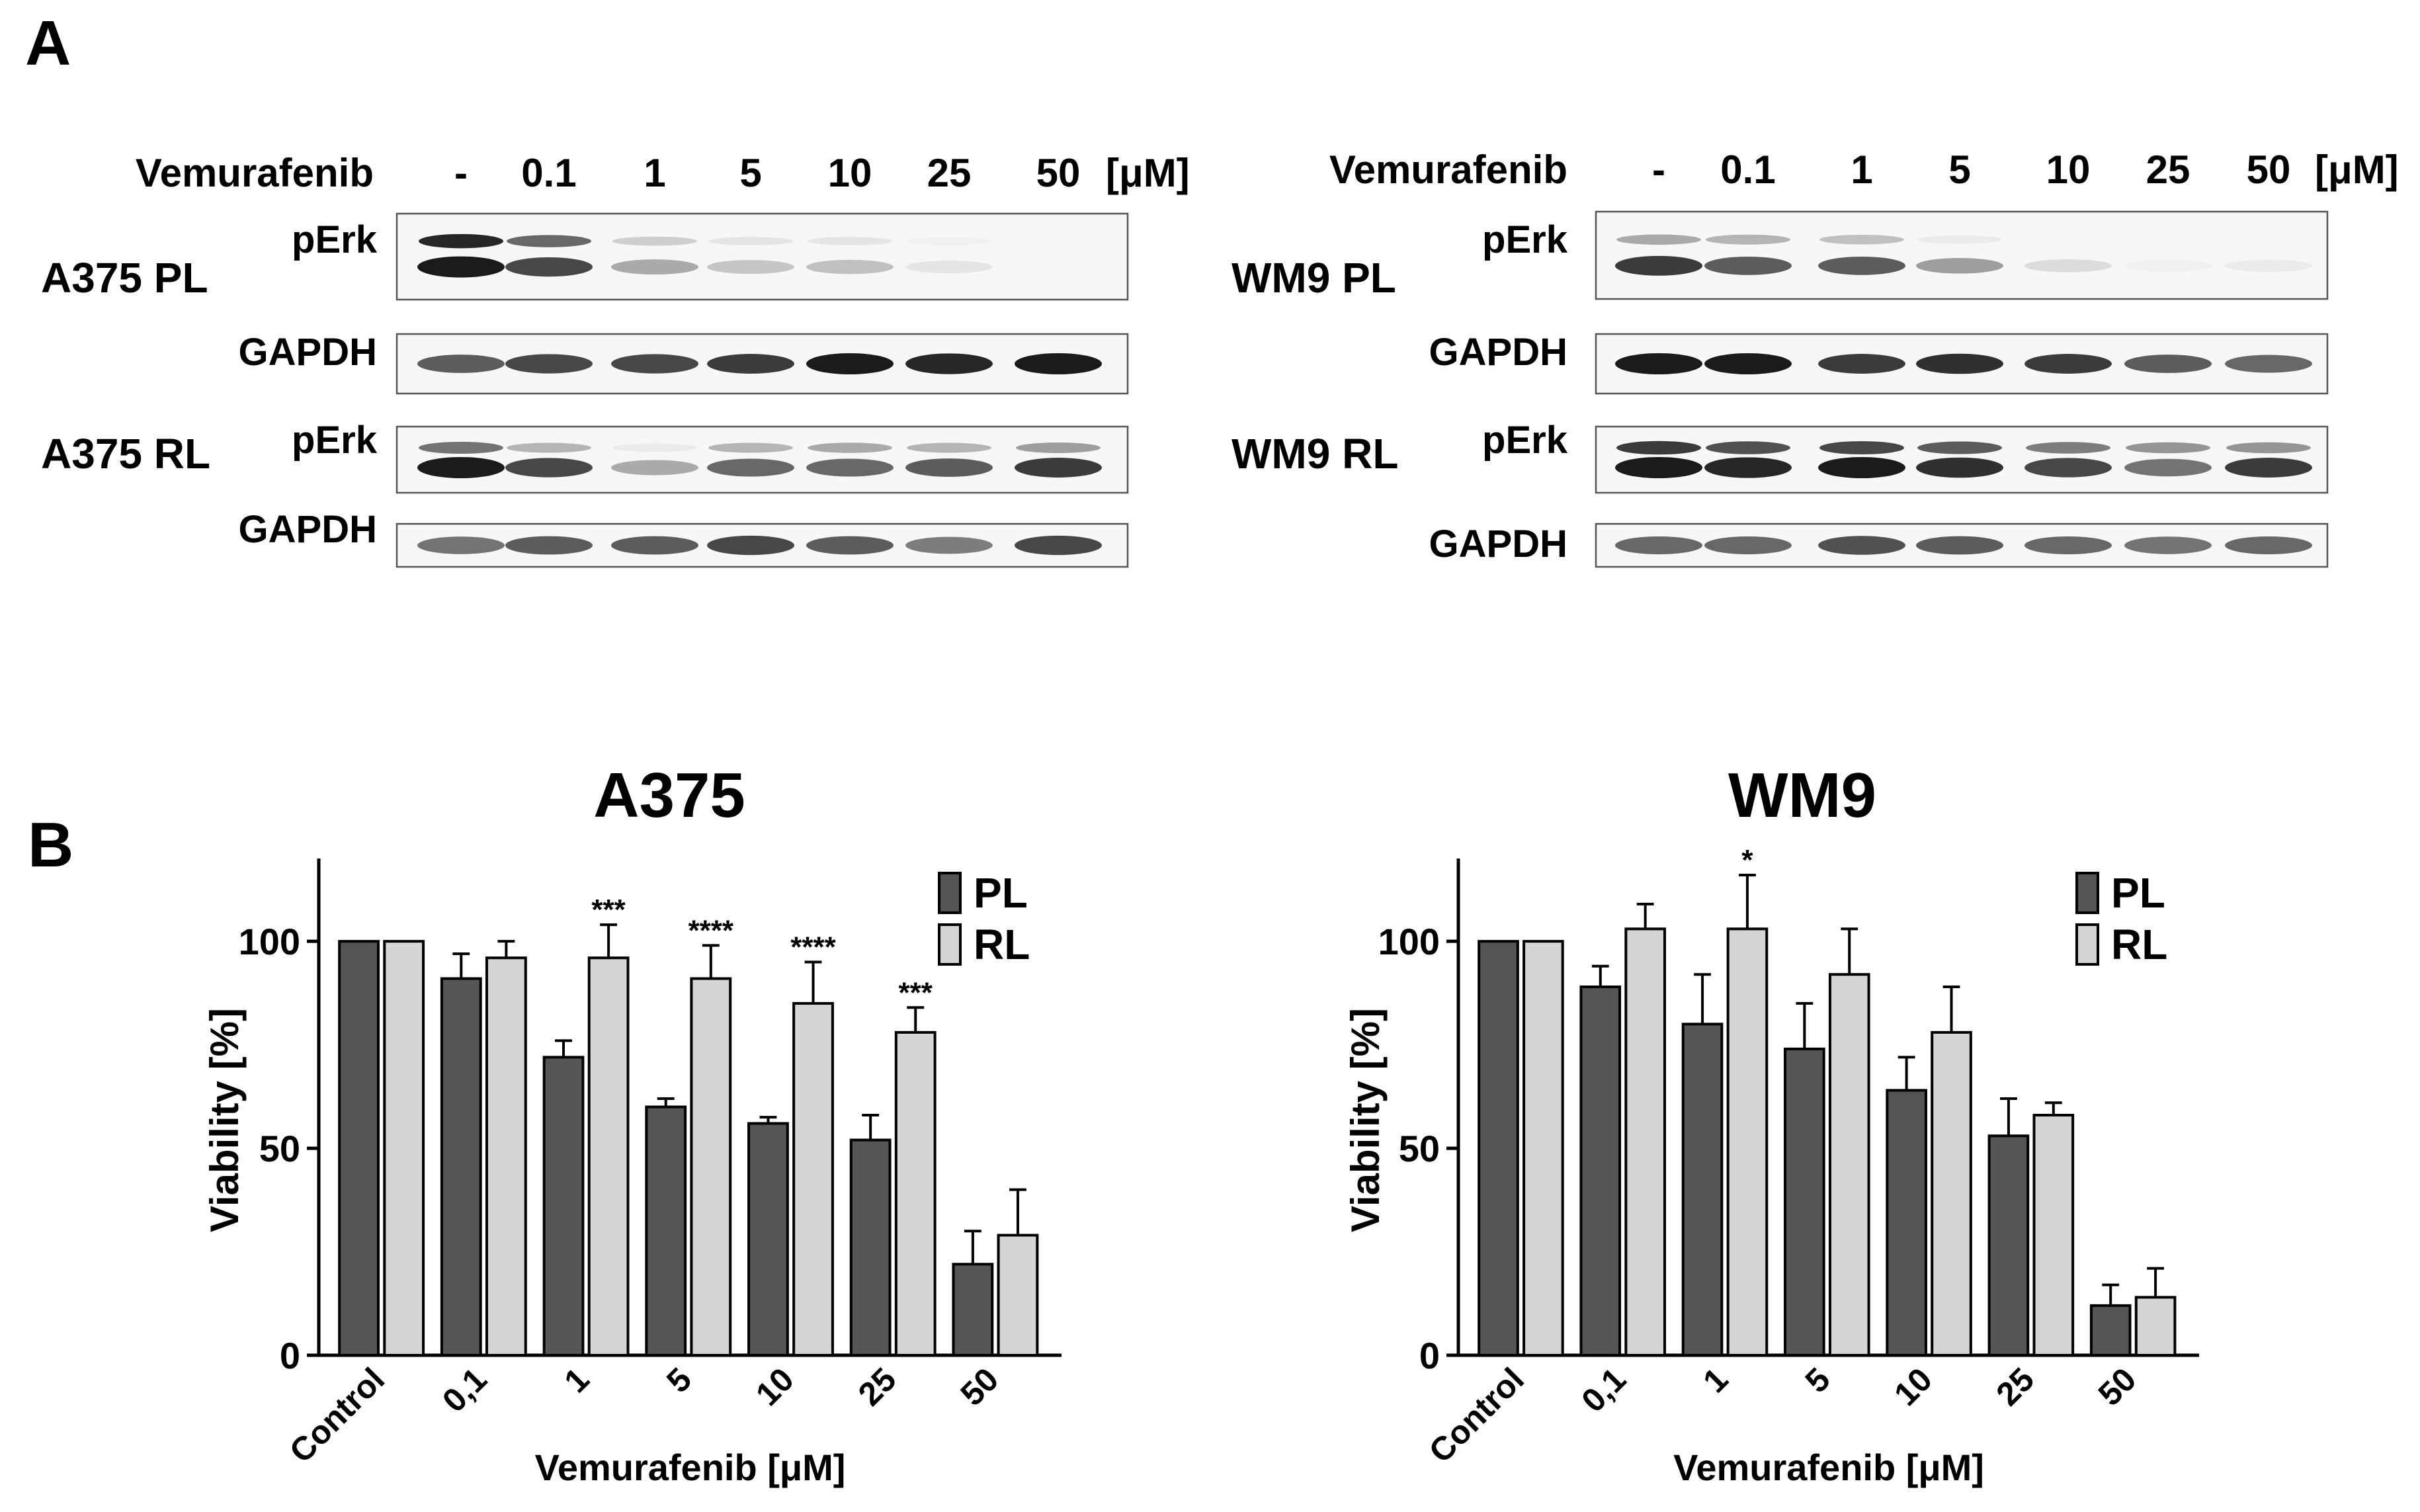  I want to click on significance-label: ****, so click(813, 947).